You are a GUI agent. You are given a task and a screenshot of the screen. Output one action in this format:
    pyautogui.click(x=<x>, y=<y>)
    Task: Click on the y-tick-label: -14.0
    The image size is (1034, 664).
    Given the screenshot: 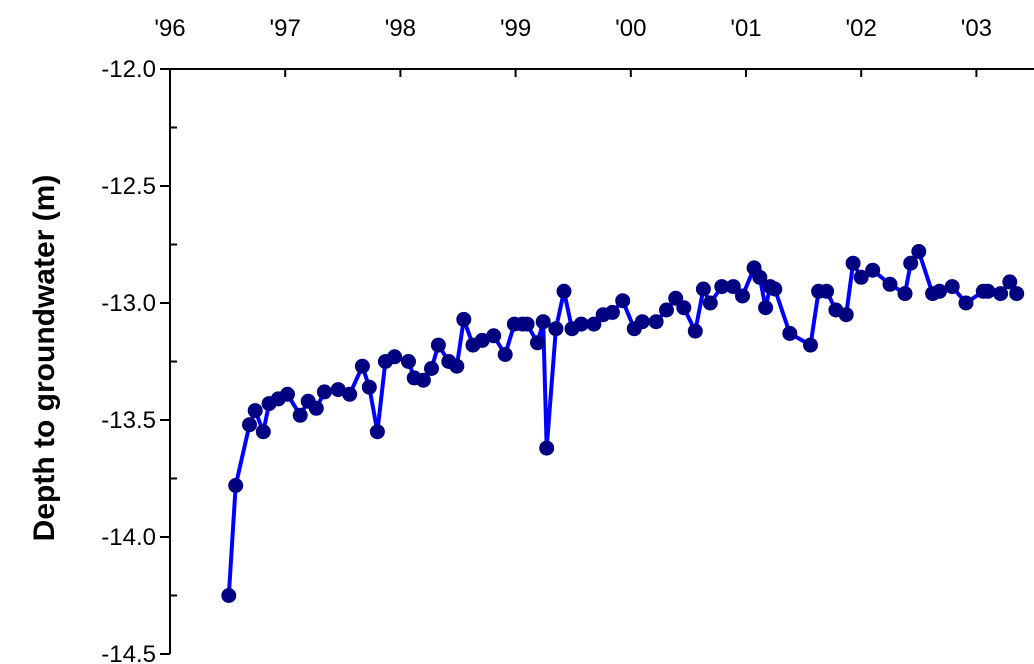 What is the action you would take?
    pyautogui.click(x=128, y=537)
    